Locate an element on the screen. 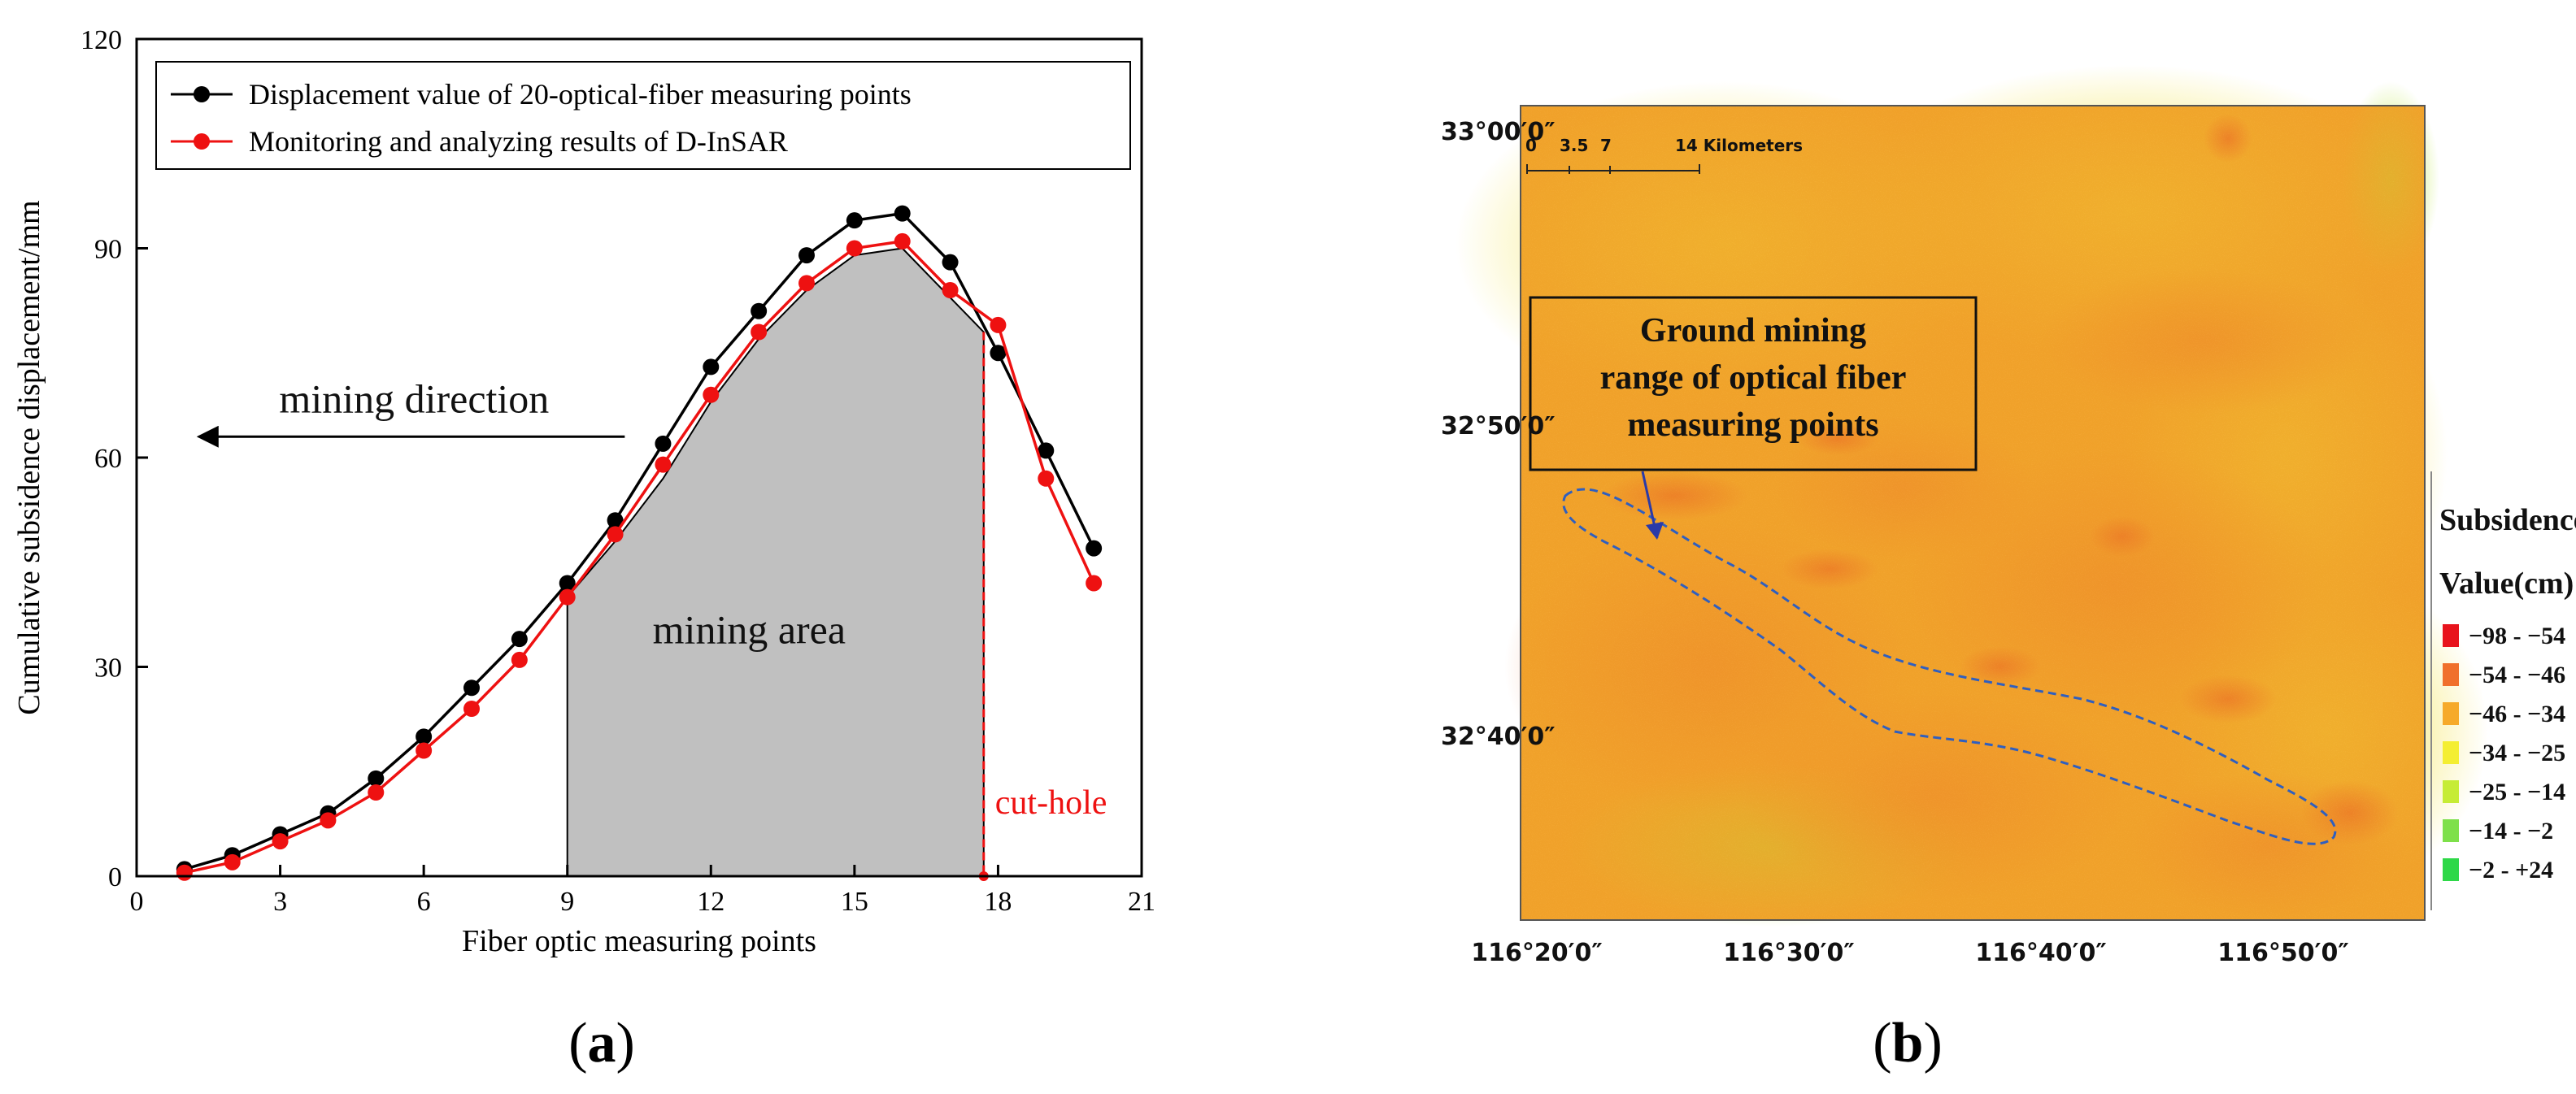 Image resolution: width=2576 pixels, height=1094 pixels. scale-bar-label: 14 Kilometers is located at coordinates (1739, 145).